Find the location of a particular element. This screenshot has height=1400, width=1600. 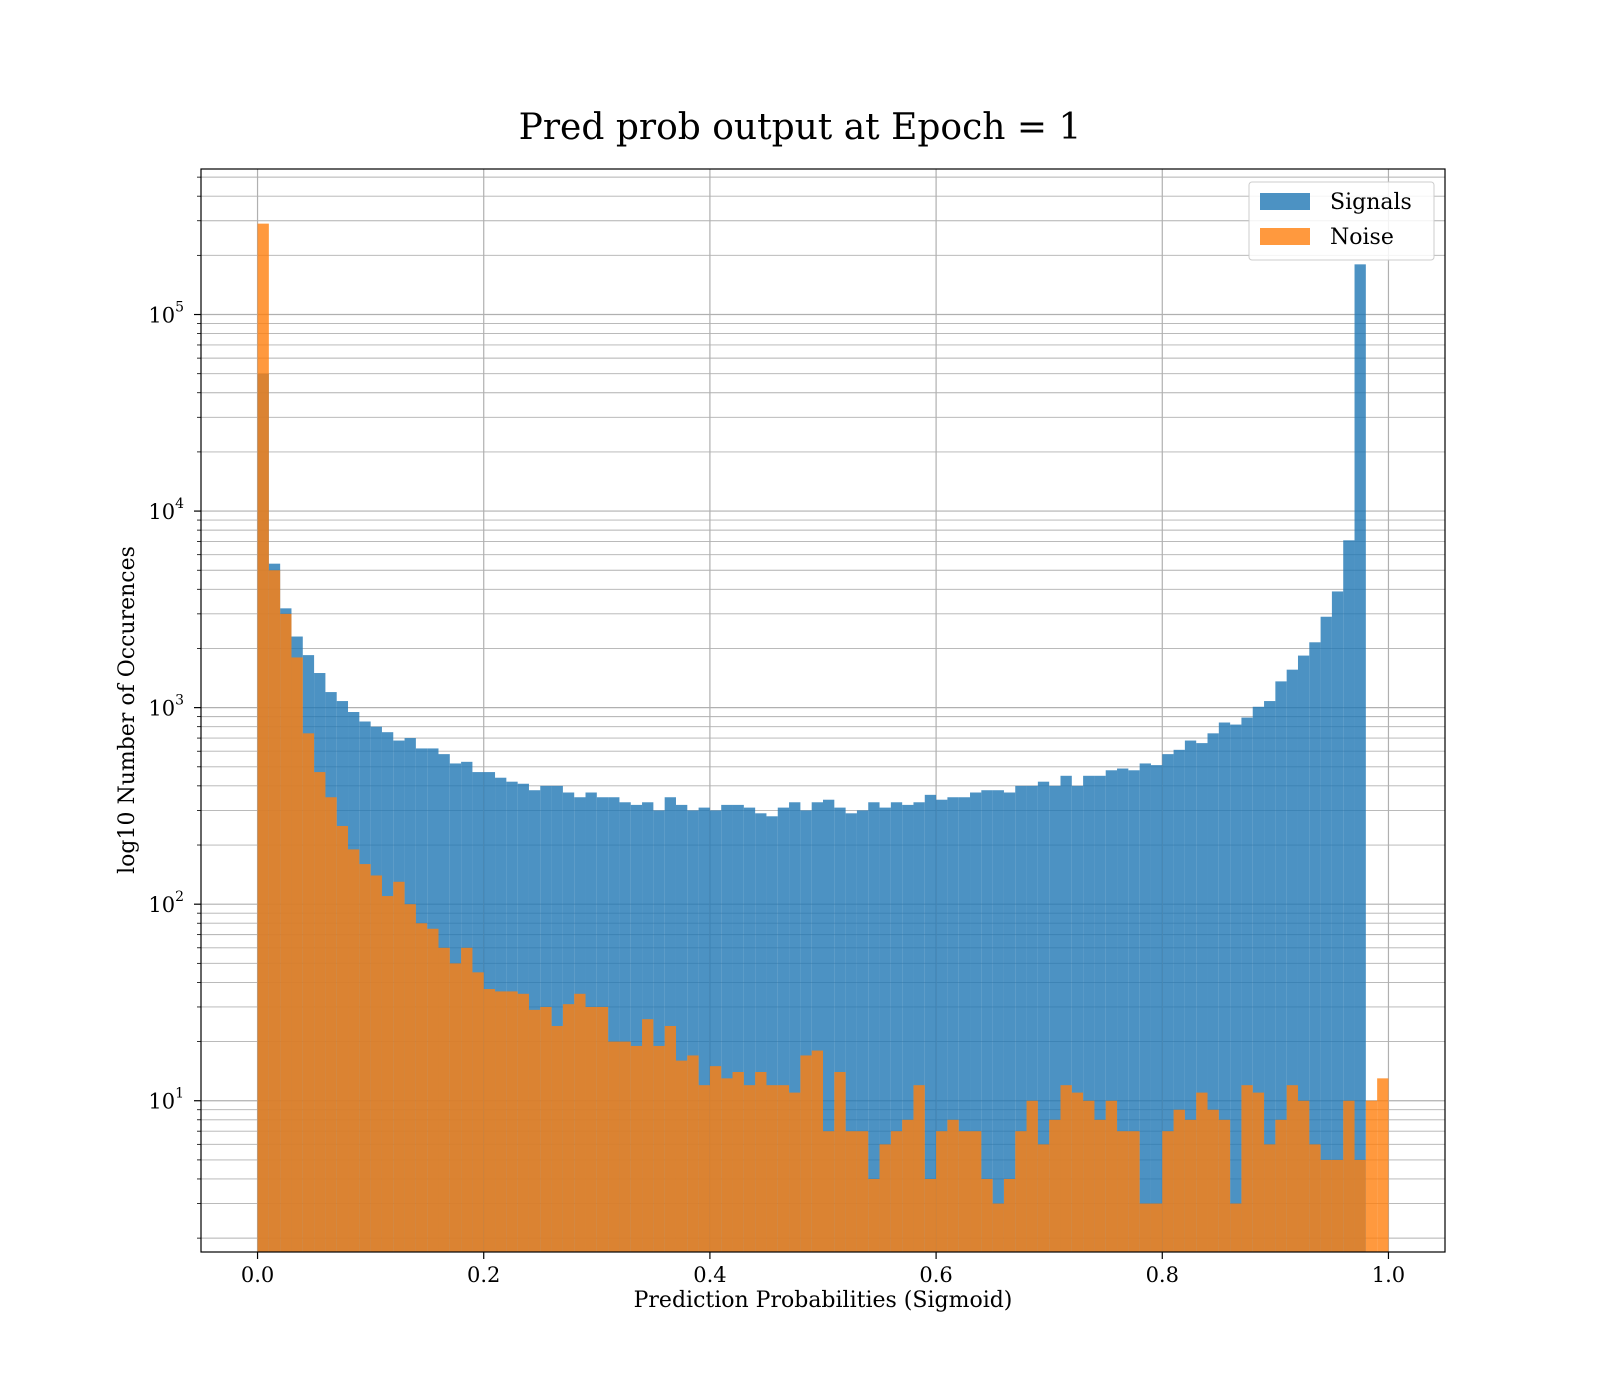

y-tick-exponent: 3 is located at coordinates (179, 701).